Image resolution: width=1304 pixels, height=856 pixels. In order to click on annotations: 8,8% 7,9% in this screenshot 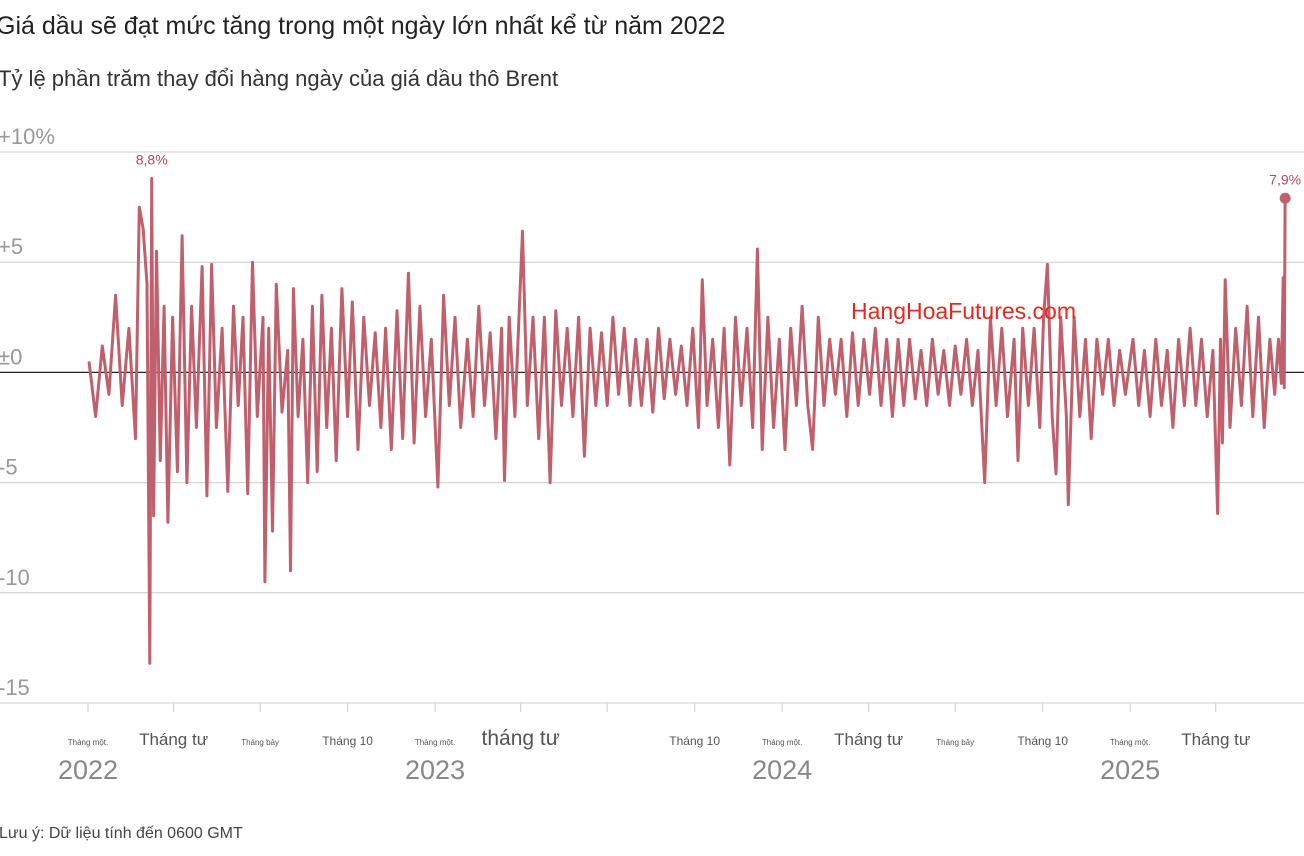, I will do `click(718, 177)`.